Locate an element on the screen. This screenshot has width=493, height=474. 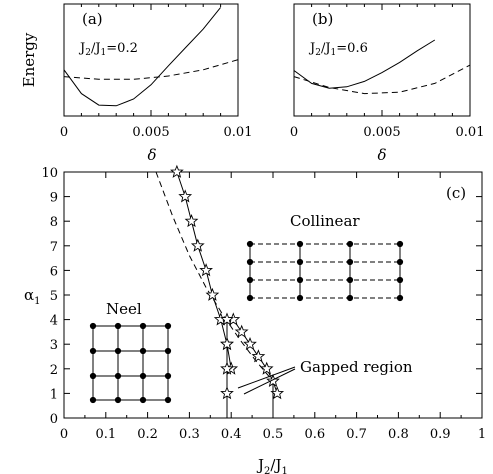
gapped-region-label: Gapped region is located at coordinates (356, 367).